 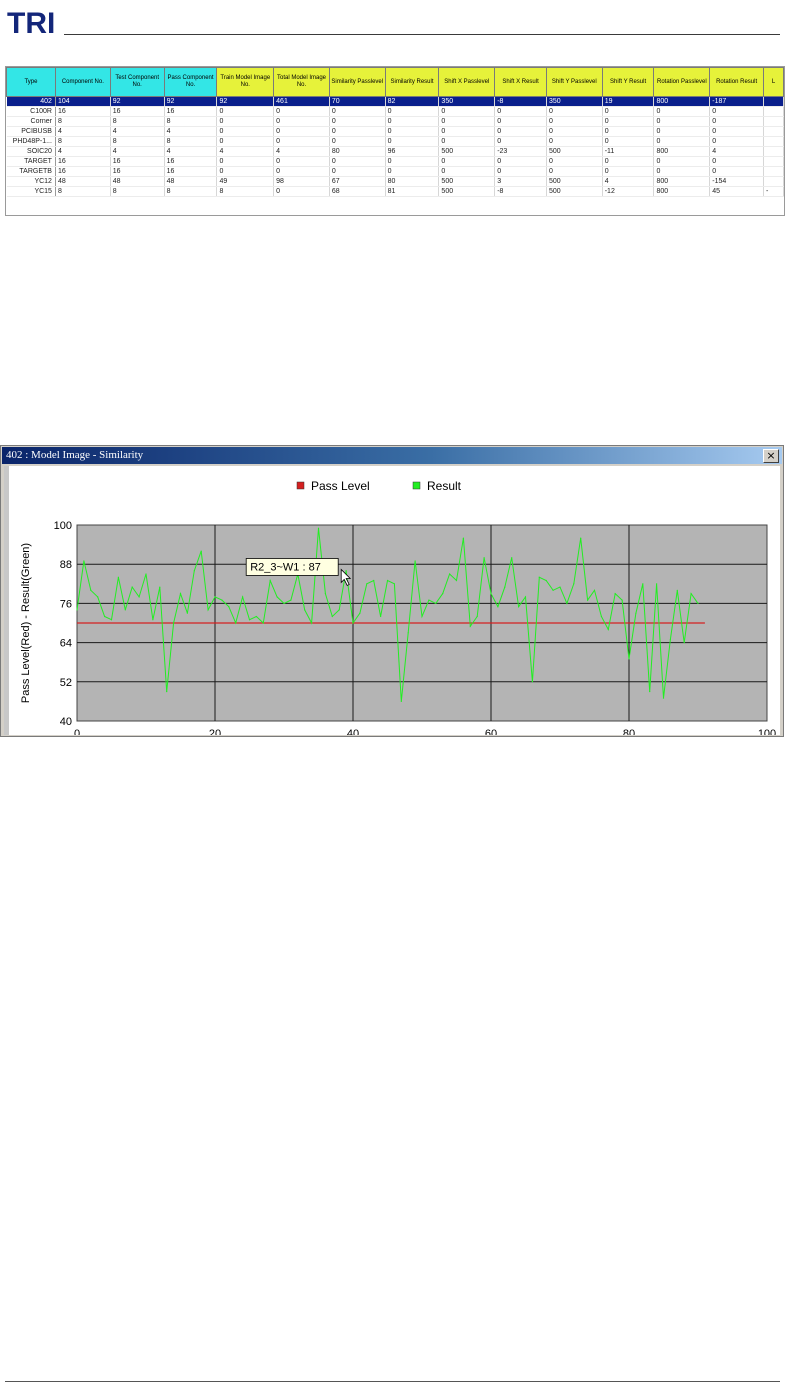 I want to click on column-header: Total Model Image No., so click(x=301, y=82).